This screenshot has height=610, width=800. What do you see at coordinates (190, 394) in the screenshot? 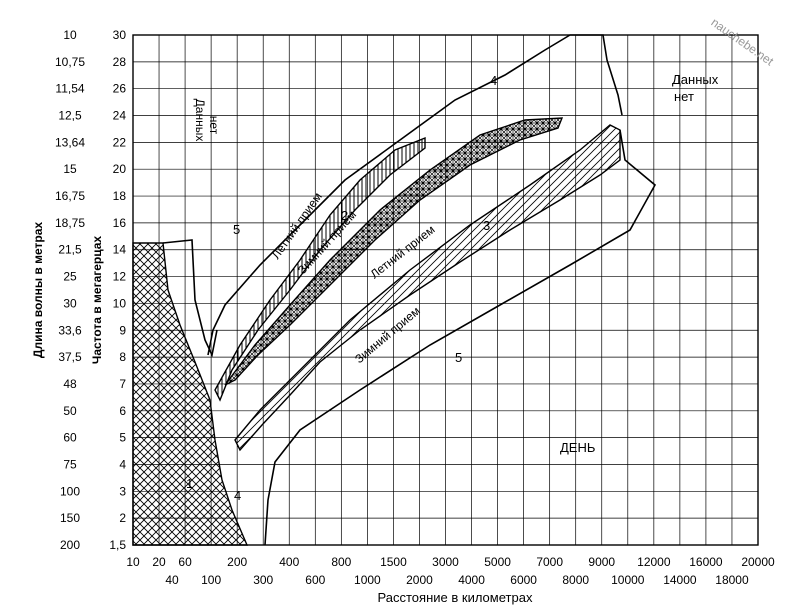
I see `region-1-fill` at bounding box center [190, 394].